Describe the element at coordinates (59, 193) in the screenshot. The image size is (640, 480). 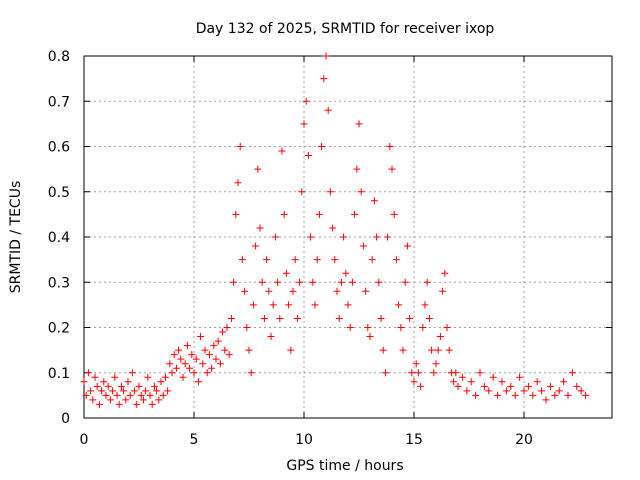
I see `y-tick-label: 0.5` at that location.